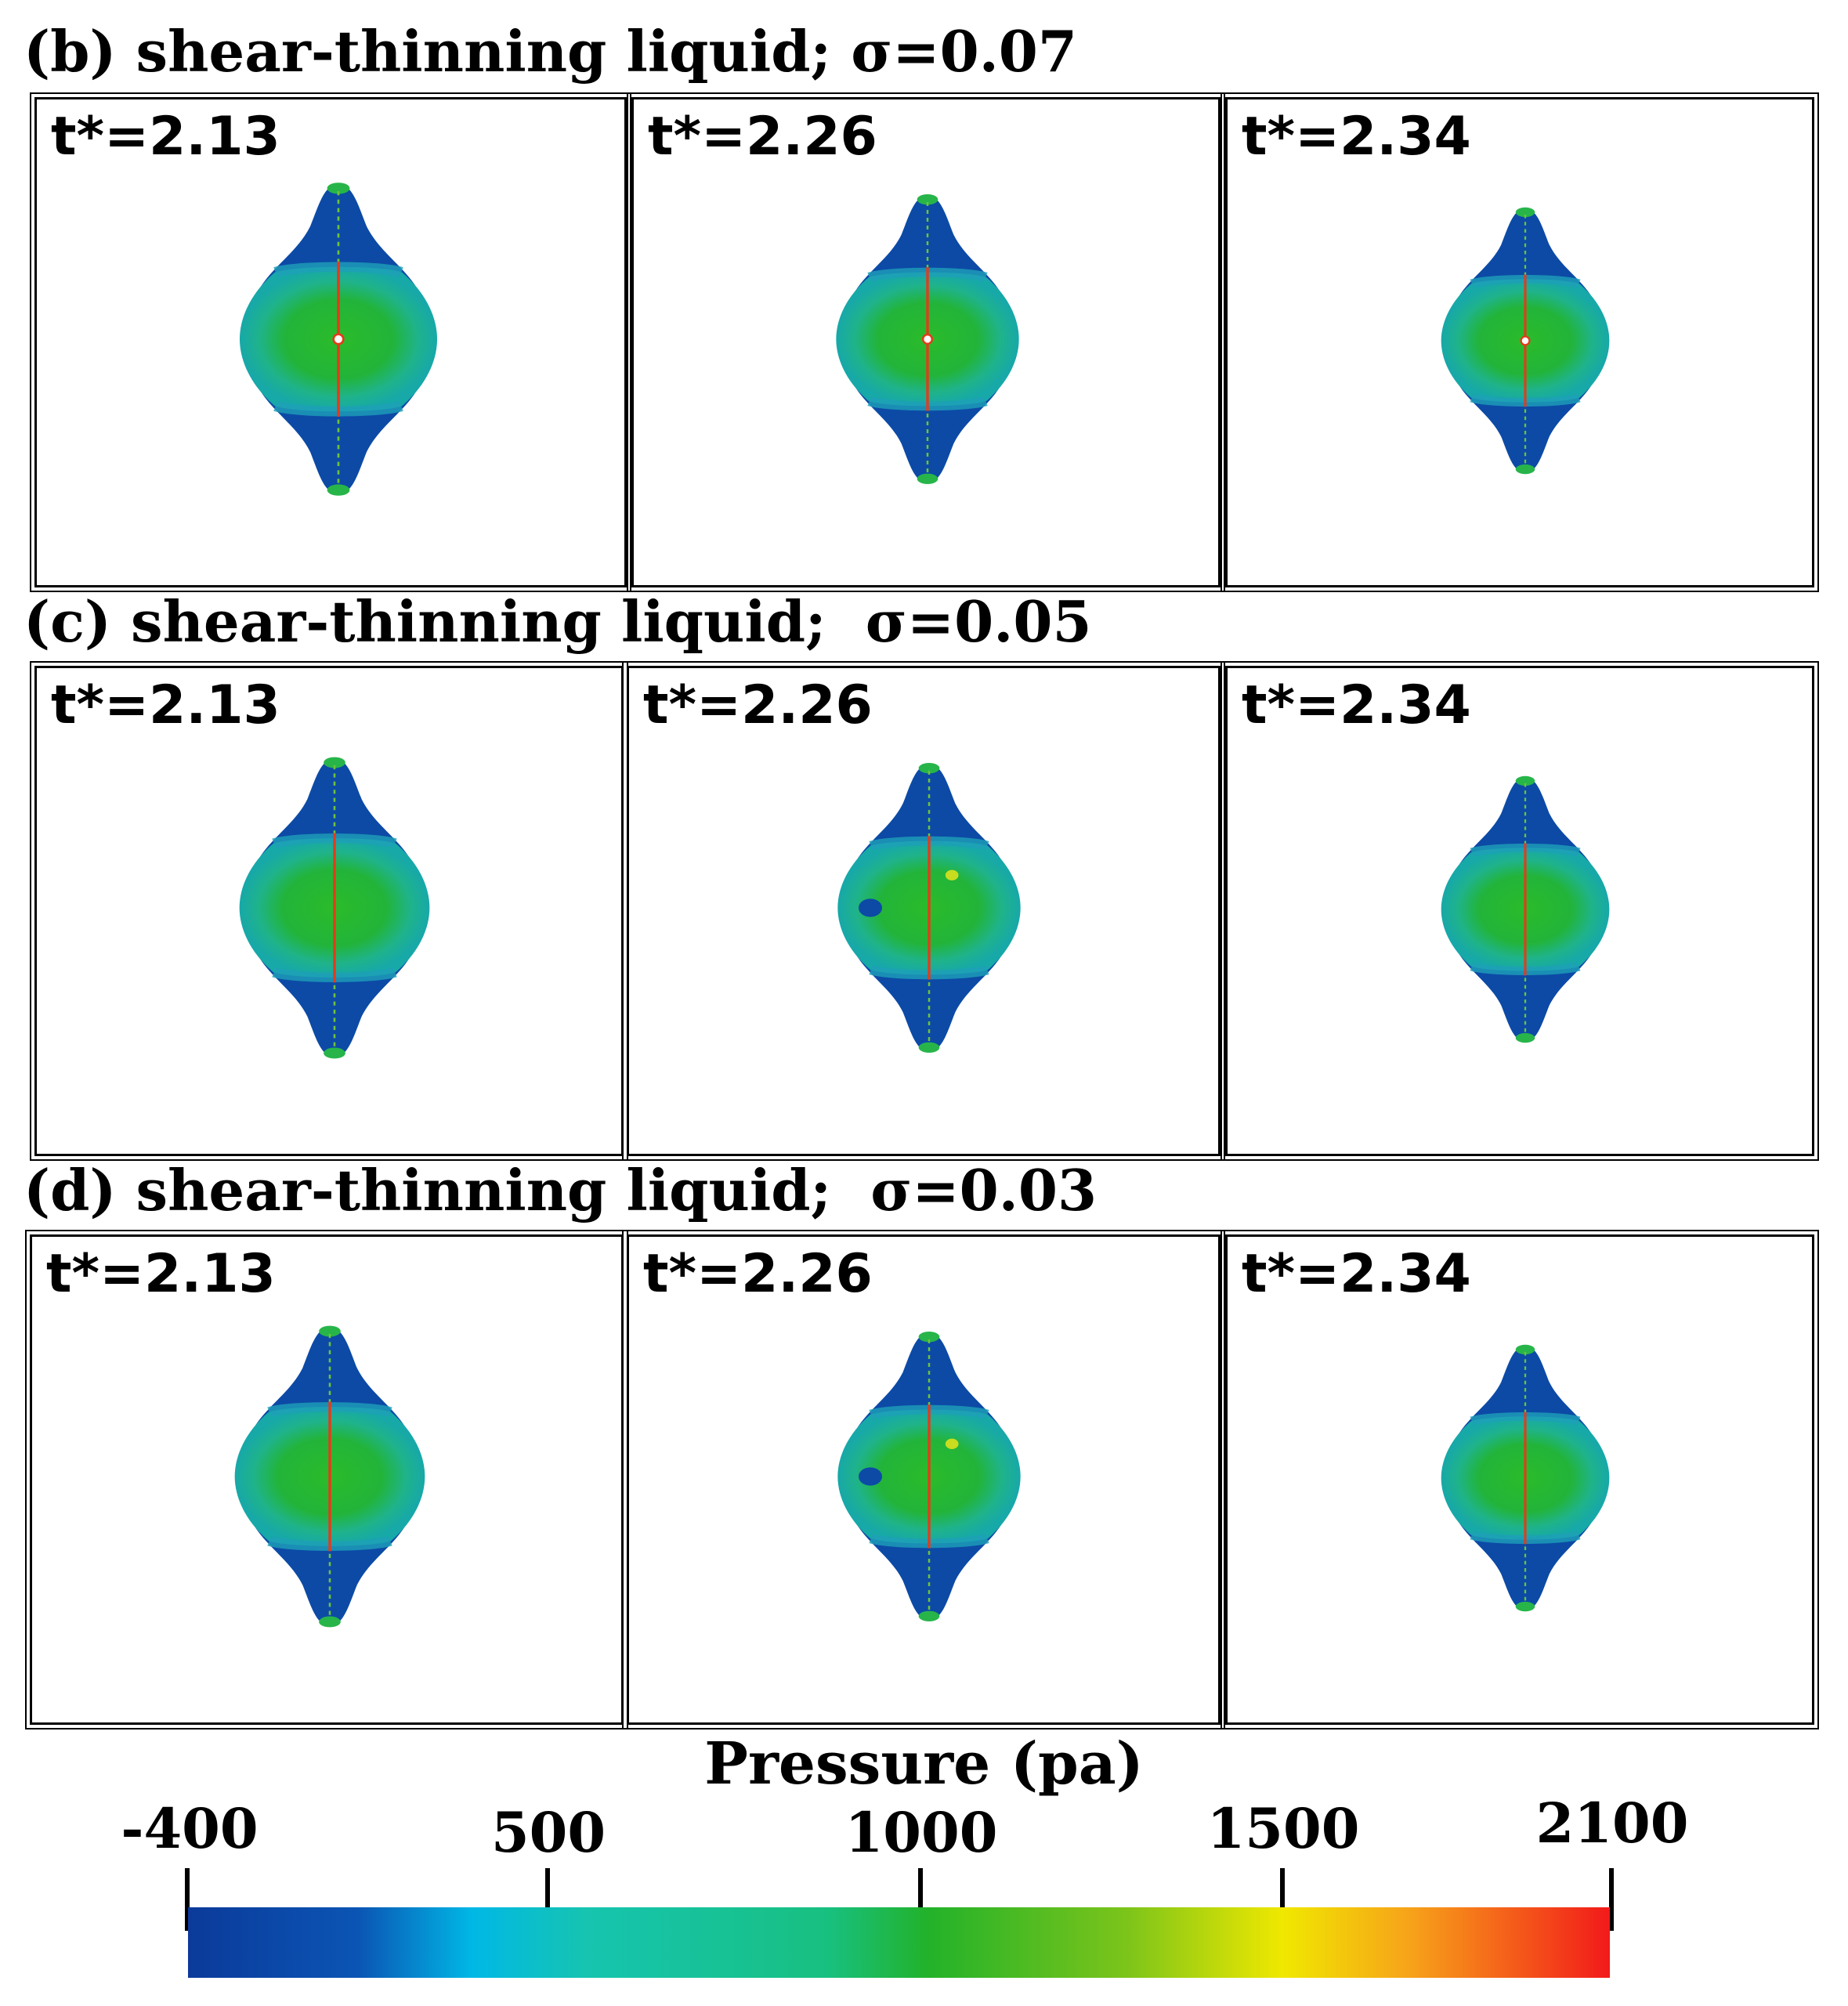 This screenshot has width=1848, height=2006. I want to click on panel-c-2: t*=2.26, so click(923, 911).